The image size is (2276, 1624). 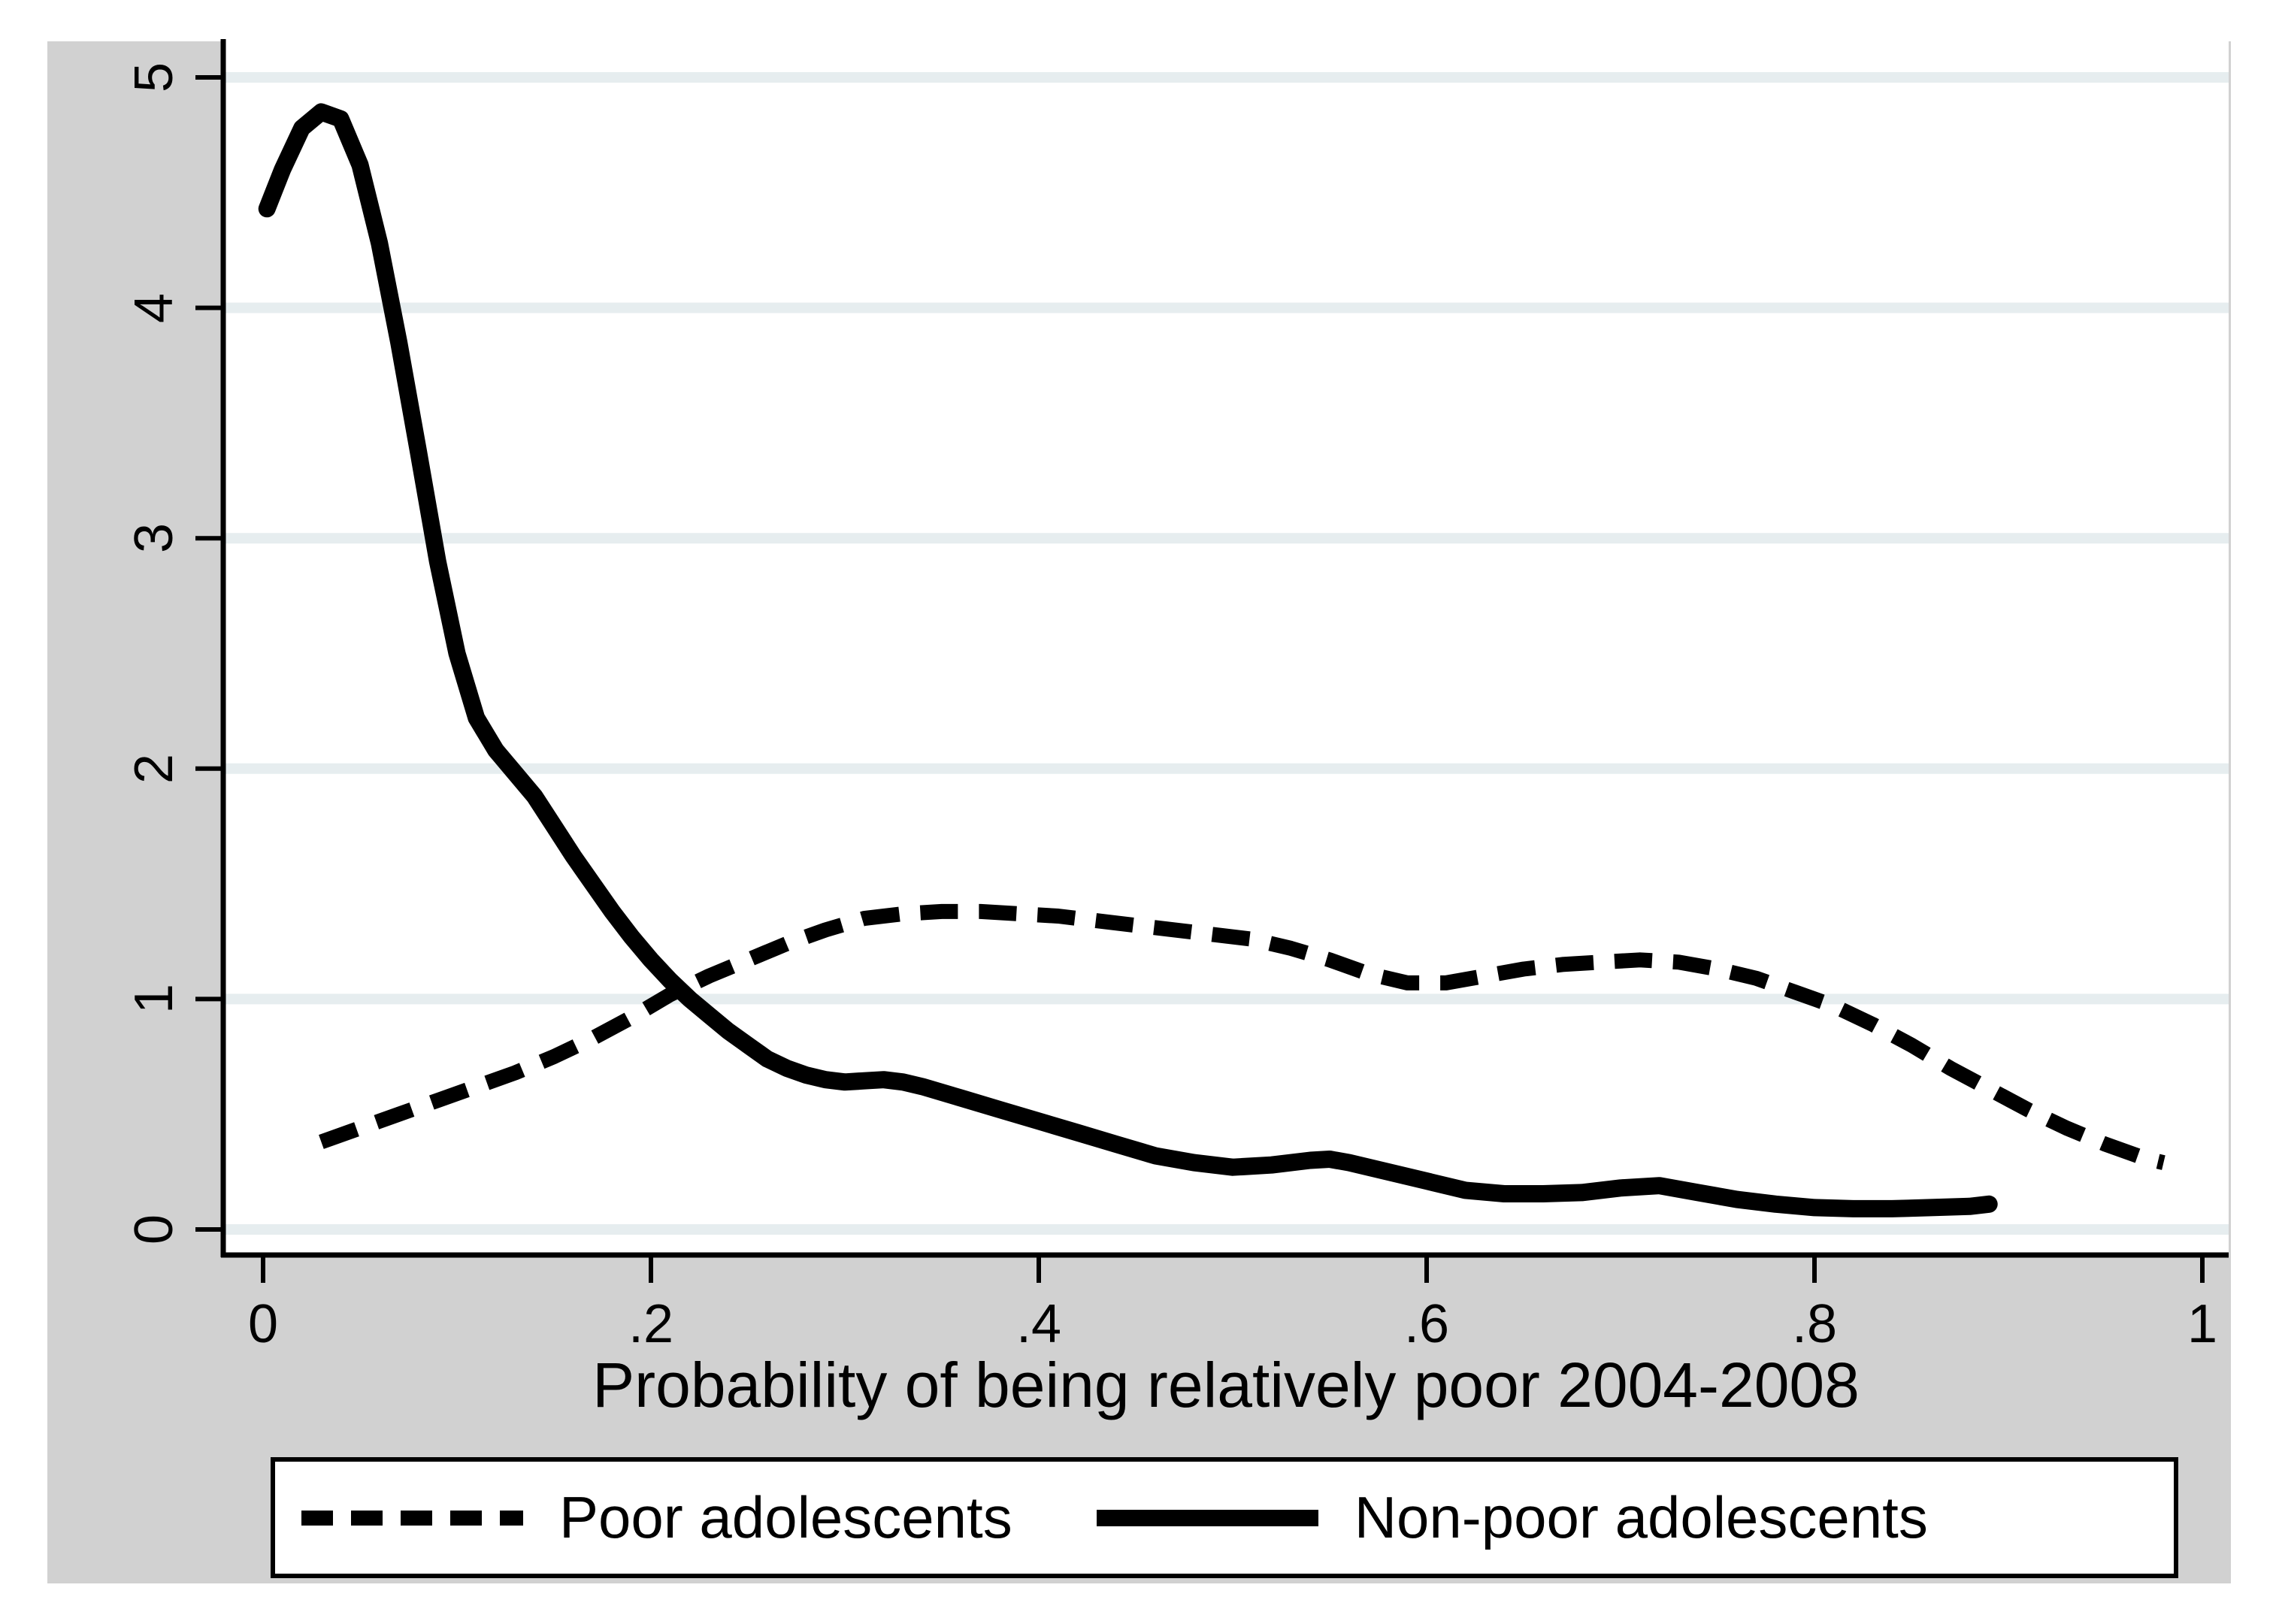 I want to click on y-tick-label-3: 3, so click(x=154, y=538).